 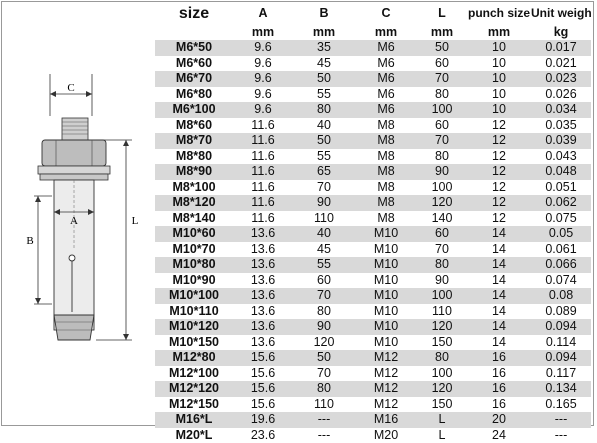 I want to click on cell-weight: 0.114, so click(x=561, y=343).